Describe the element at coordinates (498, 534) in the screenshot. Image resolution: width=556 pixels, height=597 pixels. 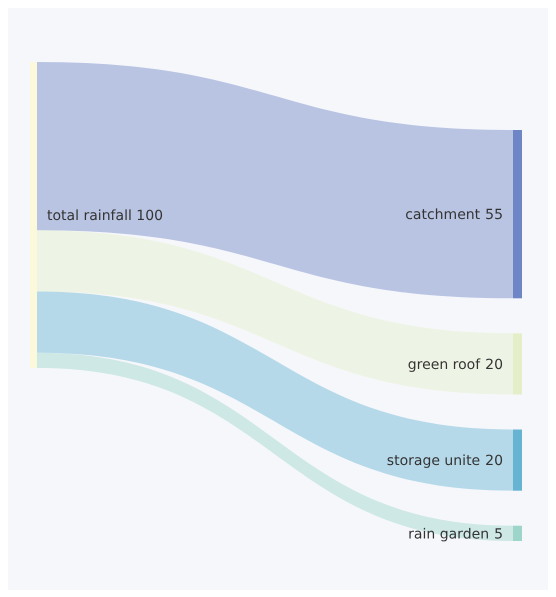
I see `data-label: 5` at that location.